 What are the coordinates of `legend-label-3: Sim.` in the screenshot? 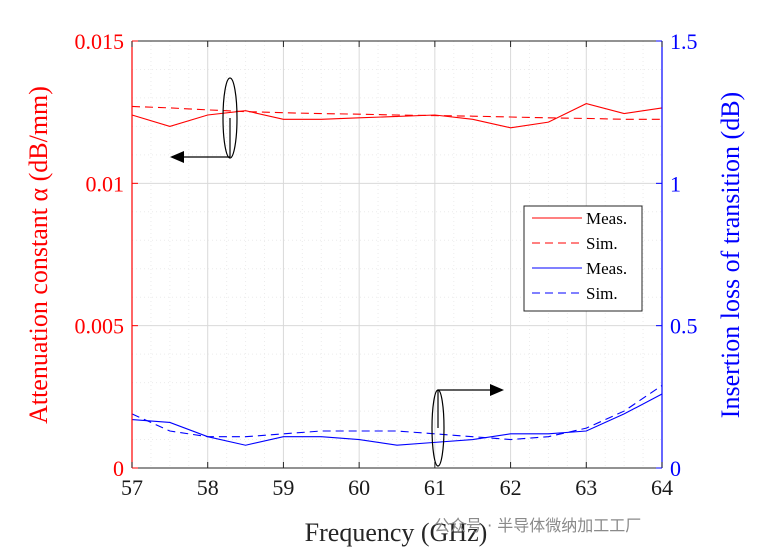 It's located at (602, 293).